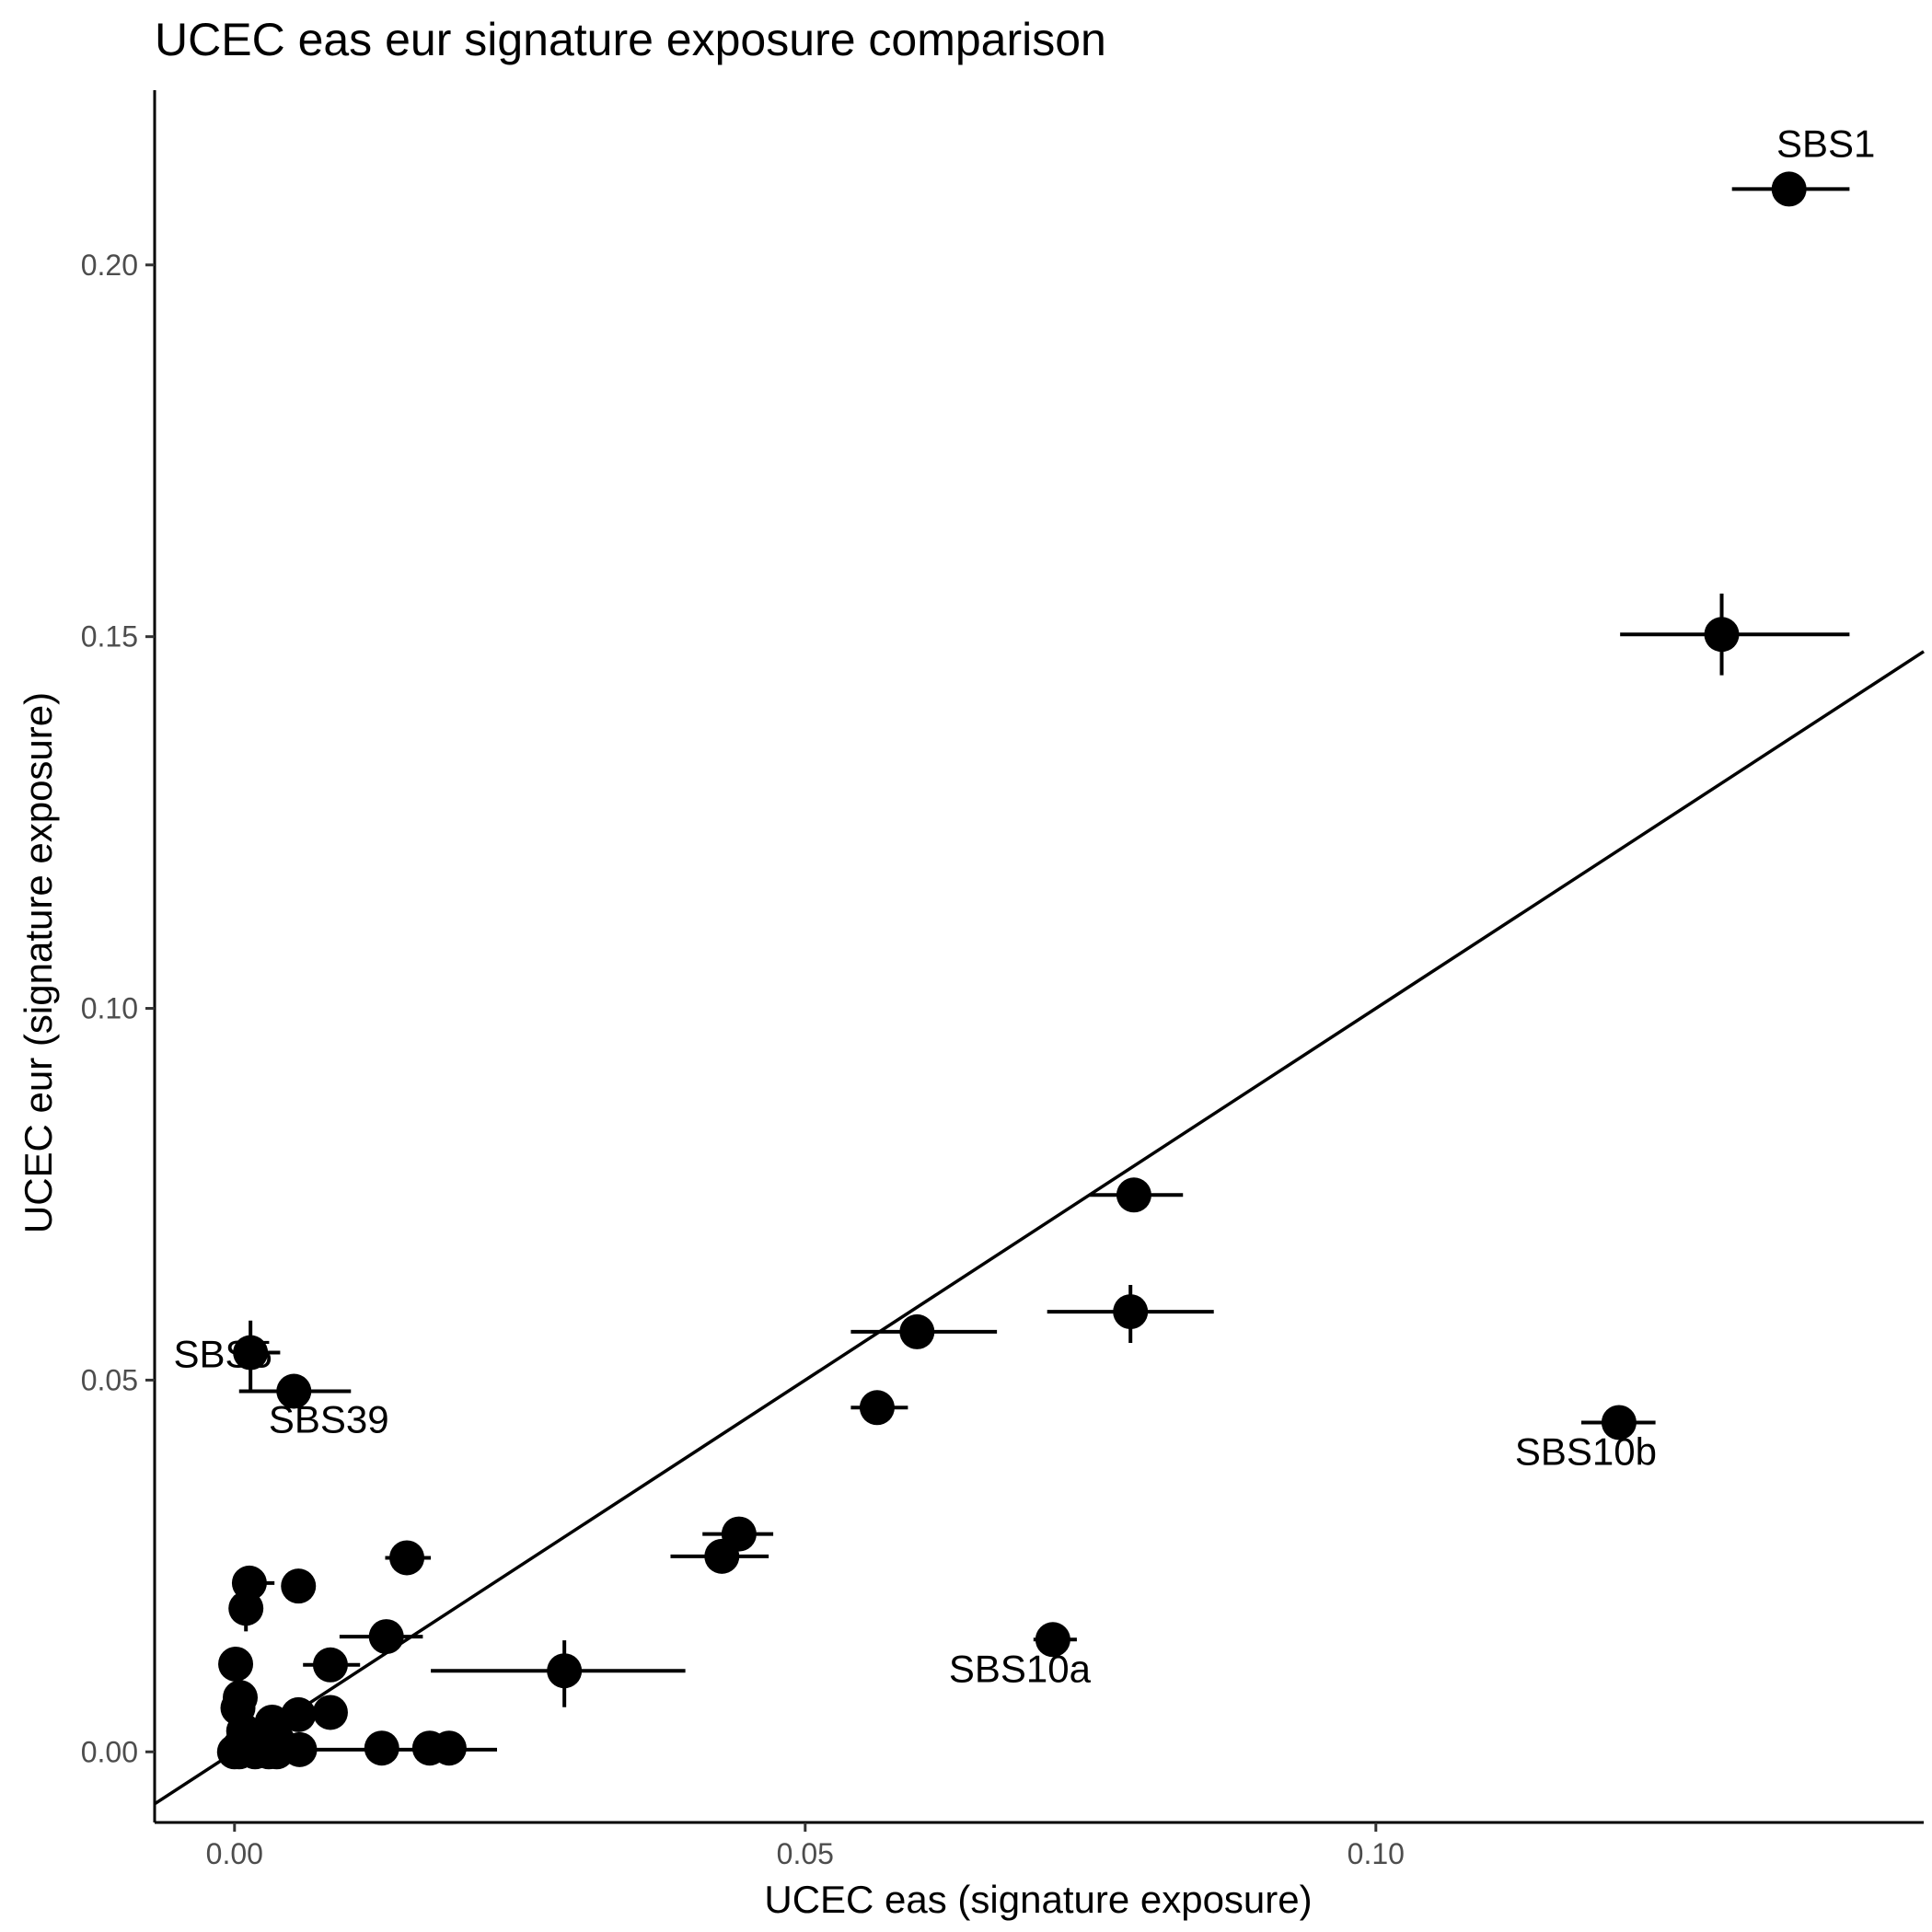 The width and height of the screenshot is (1932, 1932). I want to click on y-tick-label: 0.20, so click(110, 265).